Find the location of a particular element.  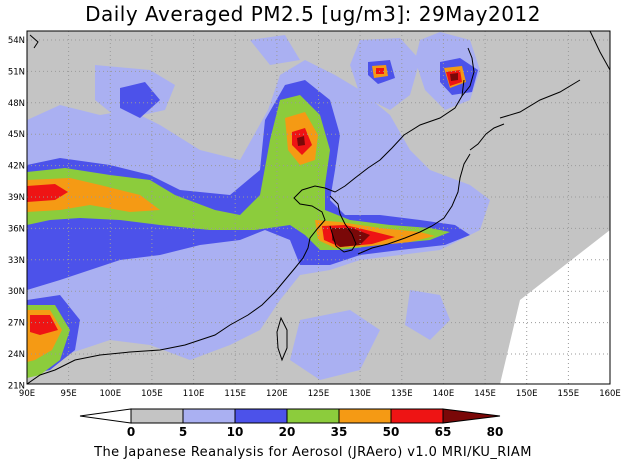

lon-label: 125E is located at coordinates (319, 394).